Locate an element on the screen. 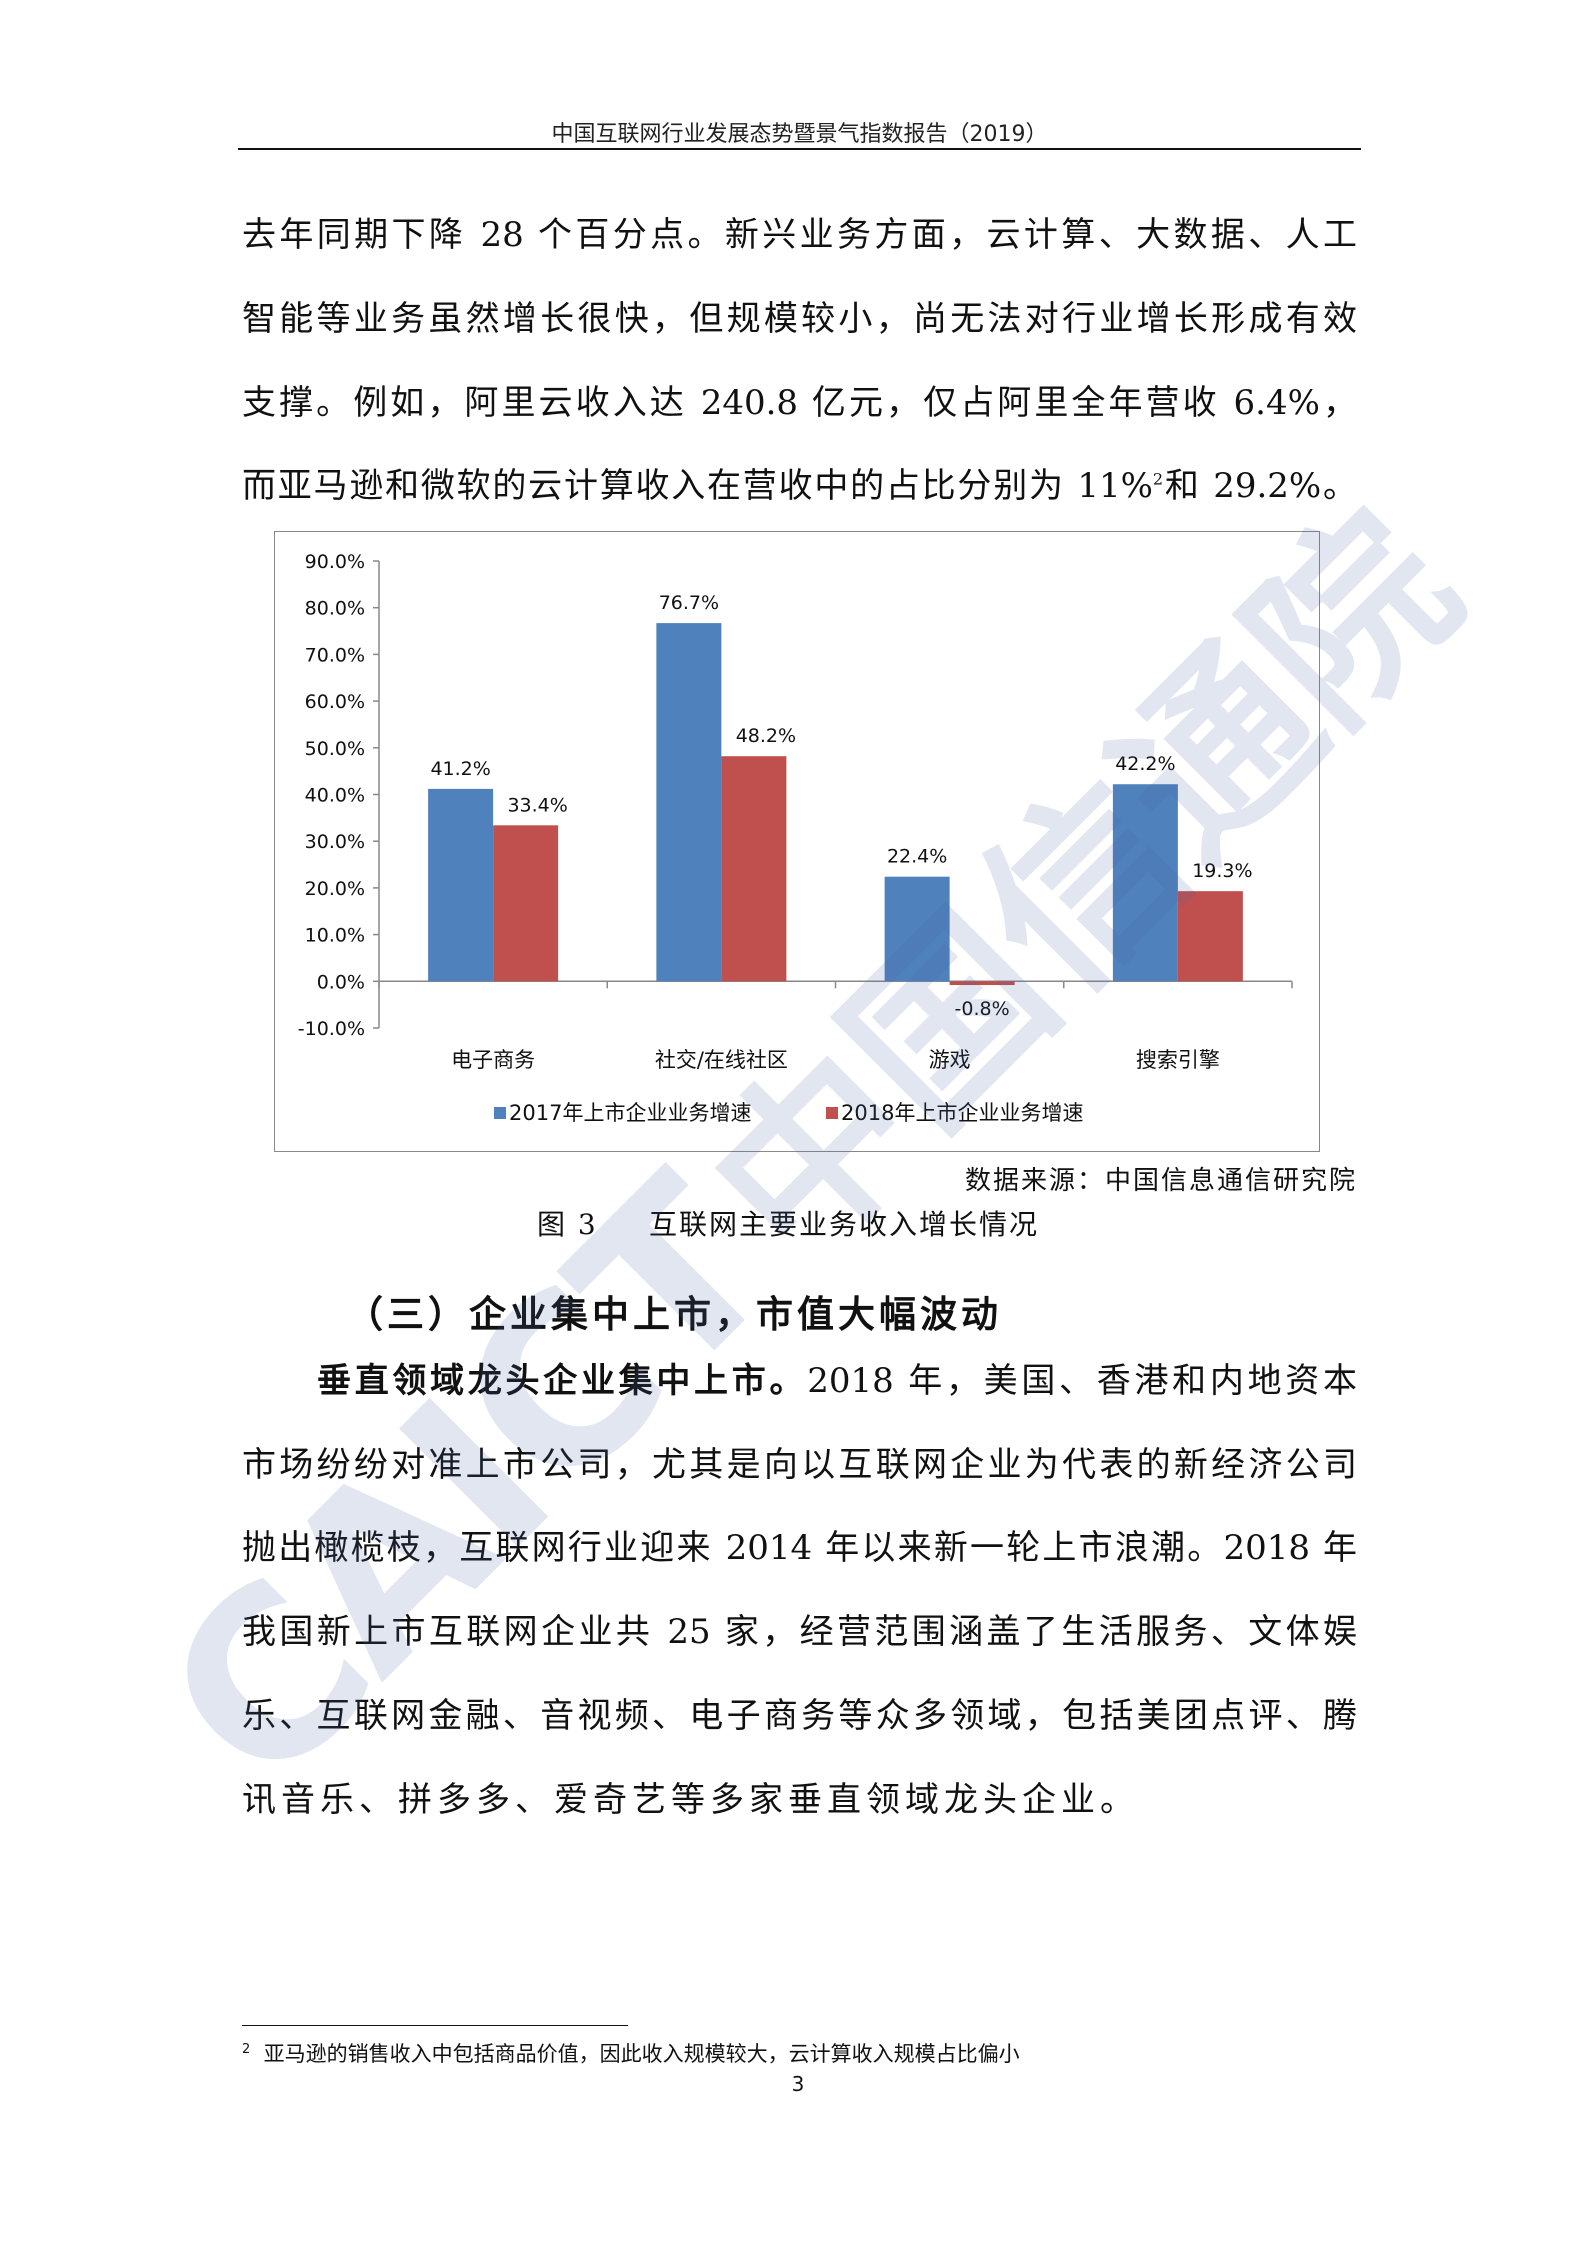 The width and height of the screenshot is (1587, 2245). data-source: 数据来源：中国信息通信研究院 is located at coordinates (1160, 1181).